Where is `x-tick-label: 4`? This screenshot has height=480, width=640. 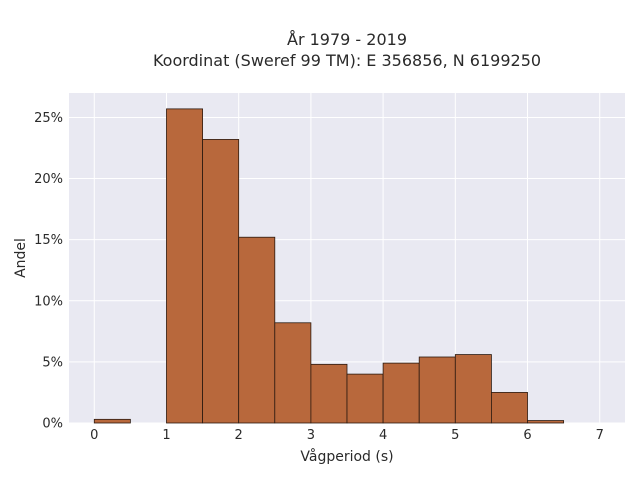 x-tick-label: 4 is located at coordinates (383, 435).